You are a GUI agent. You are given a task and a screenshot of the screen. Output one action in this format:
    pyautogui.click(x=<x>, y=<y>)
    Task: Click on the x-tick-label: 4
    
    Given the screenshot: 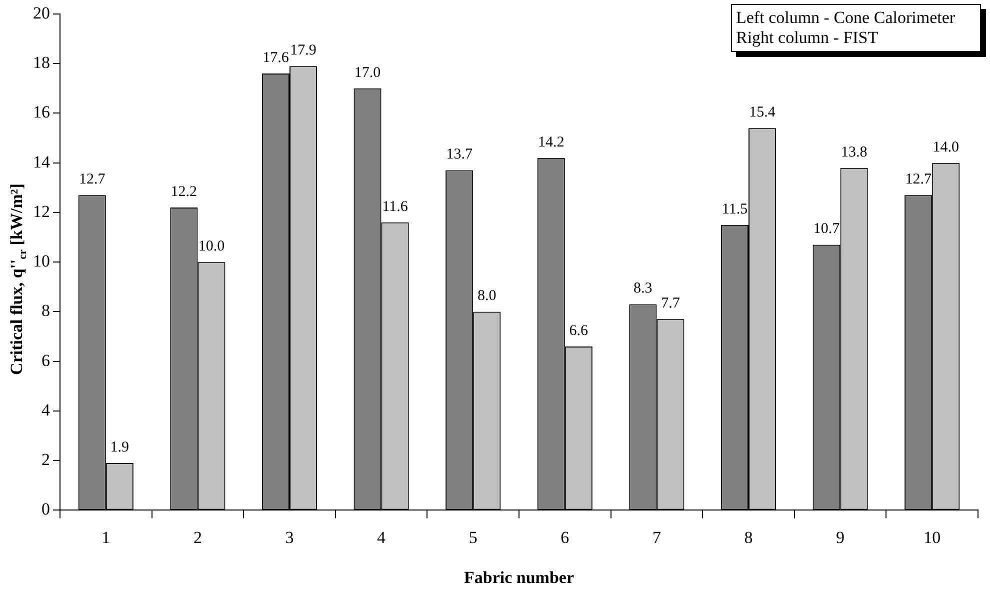 What is the action you would take?
    pyautogui.click(x=381, y=537)
    